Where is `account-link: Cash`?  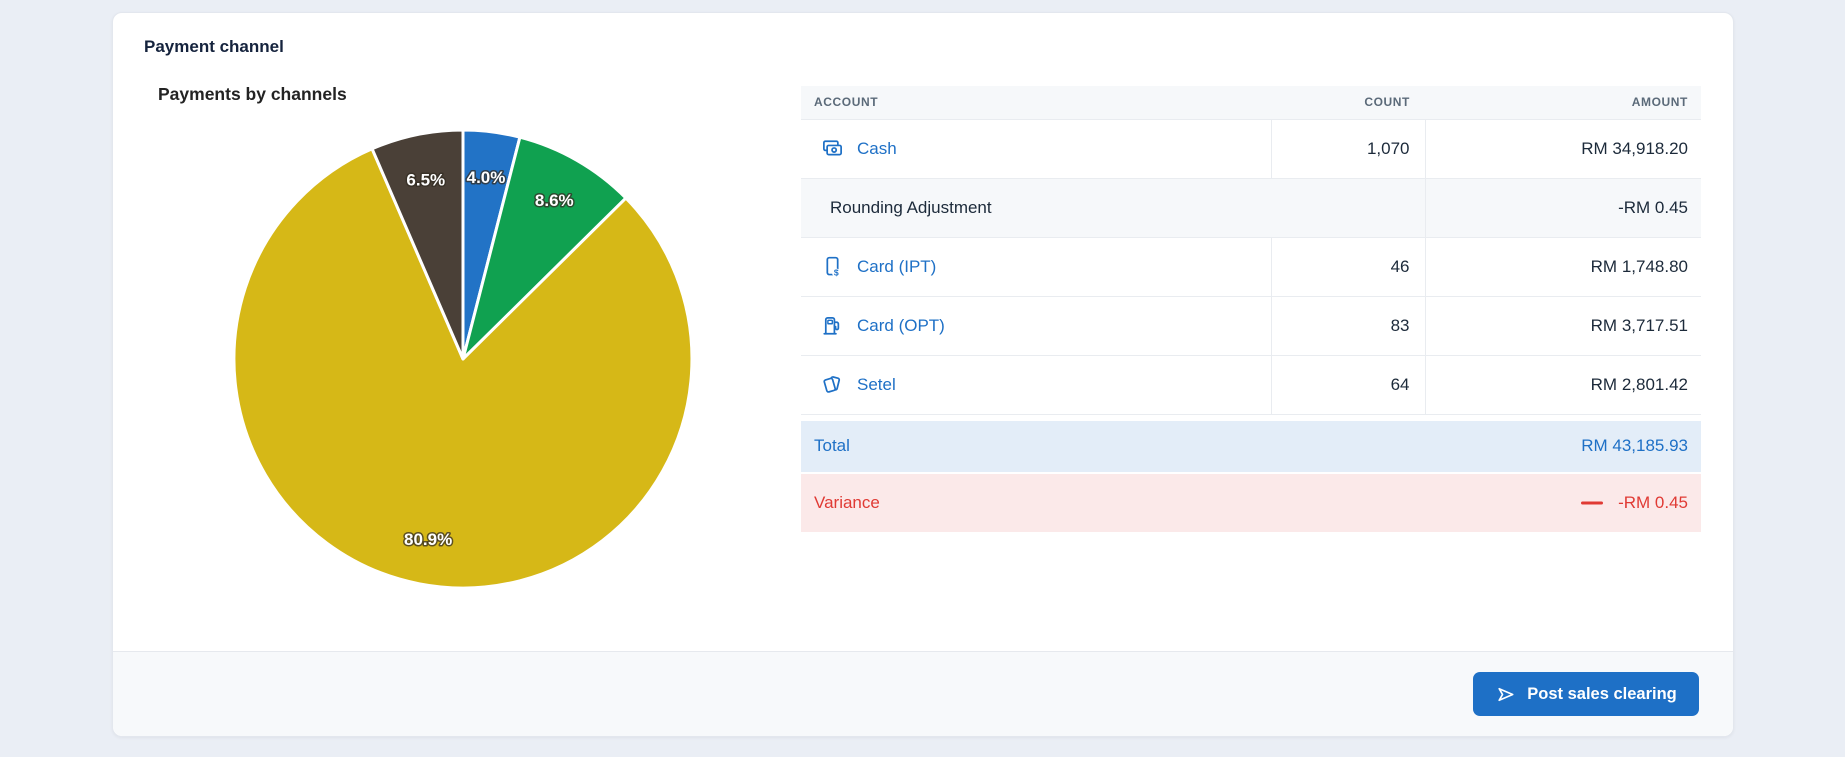 account-link: Cash is located at coordinates (877, 148).